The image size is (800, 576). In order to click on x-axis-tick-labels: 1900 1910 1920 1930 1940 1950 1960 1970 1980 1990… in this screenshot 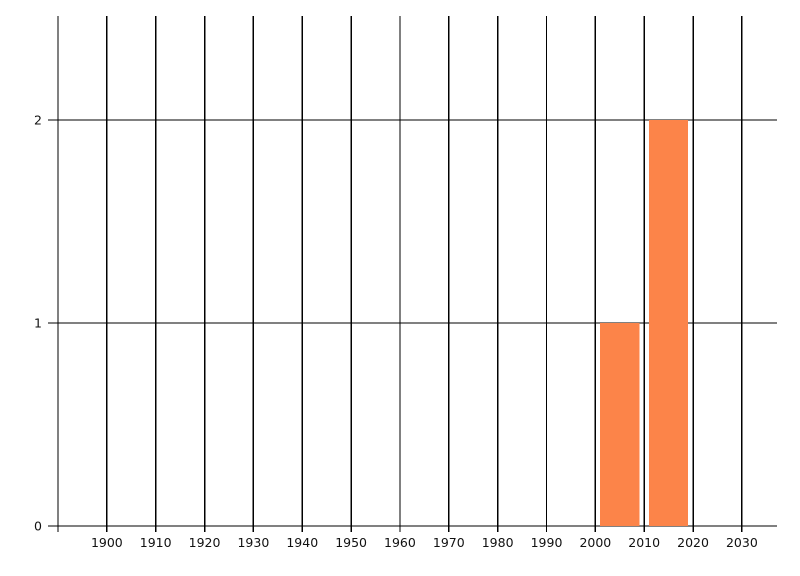, I will do `click(424, 542)`.